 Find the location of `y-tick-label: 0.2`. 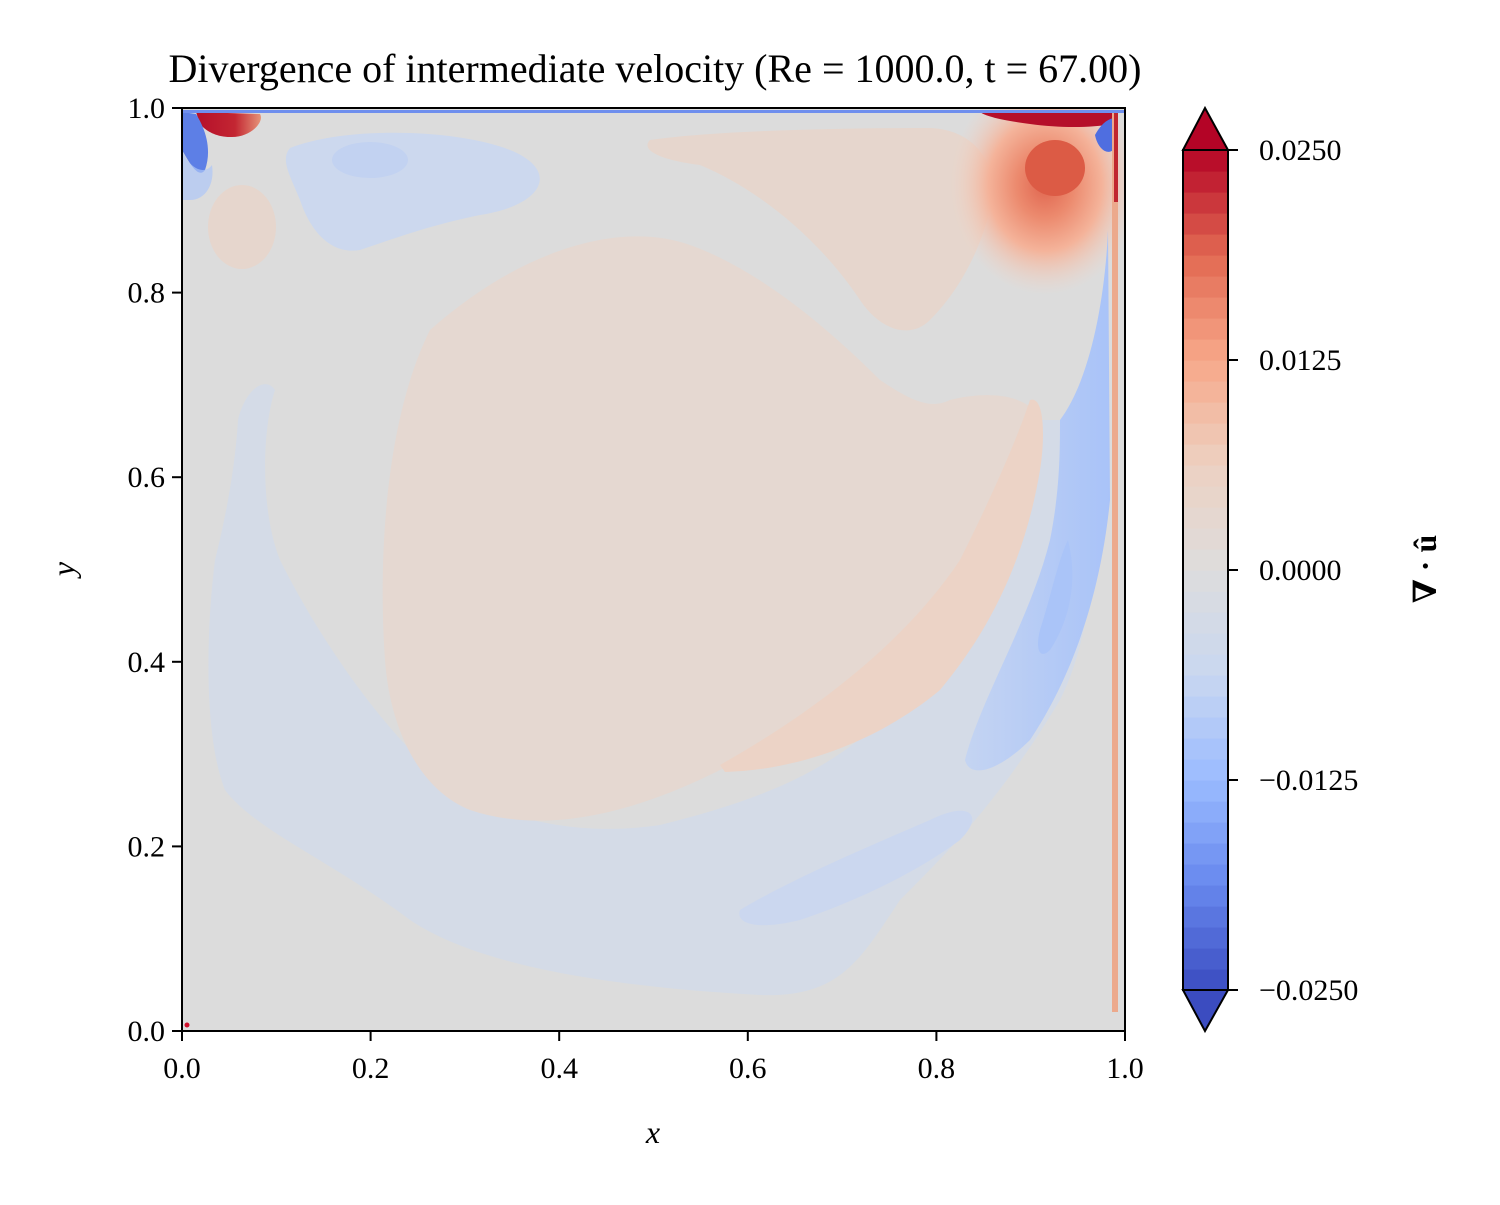

y-tick-label: 0.2 is located at coordinates (147, 846).